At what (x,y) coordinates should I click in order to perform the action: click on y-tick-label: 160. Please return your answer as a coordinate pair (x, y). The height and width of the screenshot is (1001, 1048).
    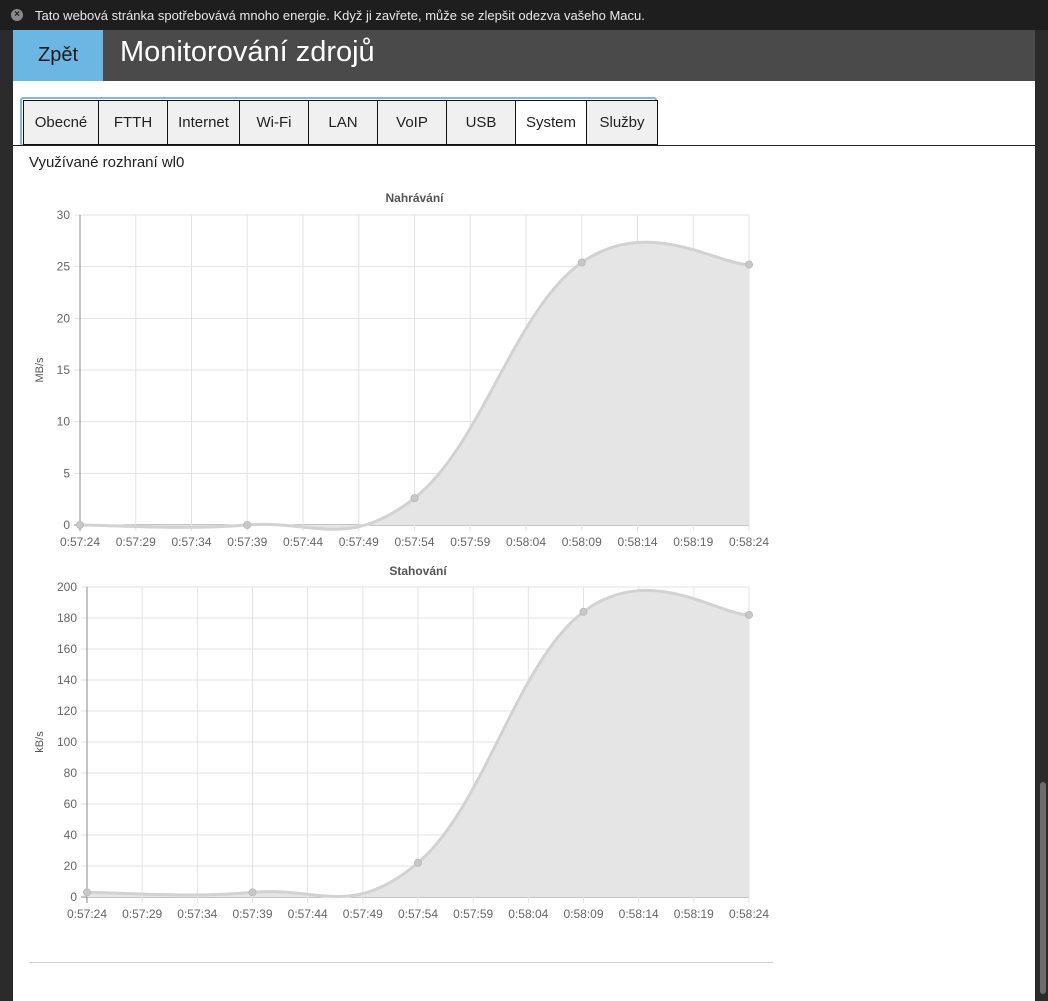
    Looking at the image, I should click on (67, 649).